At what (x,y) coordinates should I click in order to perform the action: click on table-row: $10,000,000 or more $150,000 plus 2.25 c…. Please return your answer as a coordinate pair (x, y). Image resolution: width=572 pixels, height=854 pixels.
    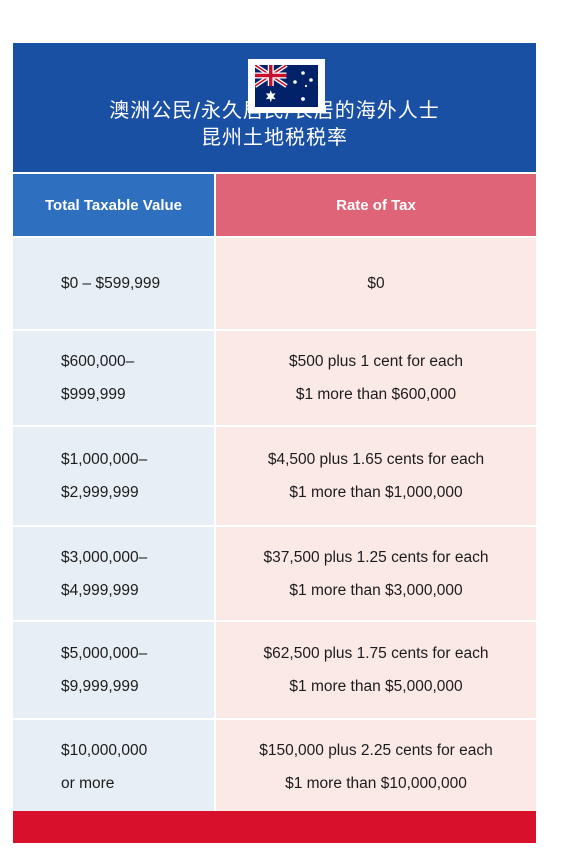
    Looking at the image, I should click on (274, 767).